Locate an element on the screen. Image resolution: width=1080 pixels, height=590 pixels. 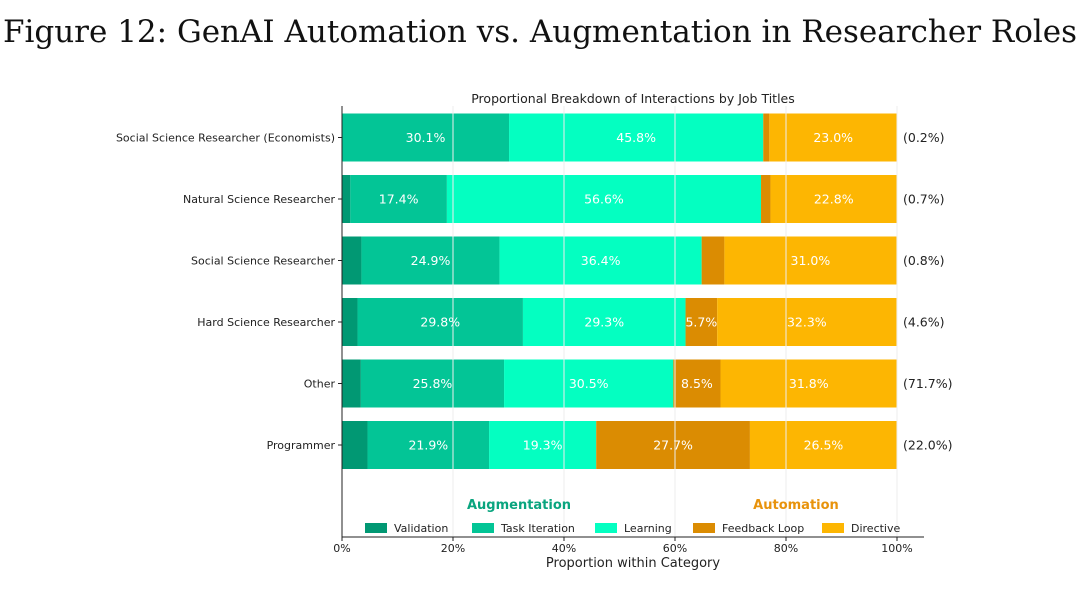
y-tick-label: Social Science Researcher is located at coordinates (263, 261).